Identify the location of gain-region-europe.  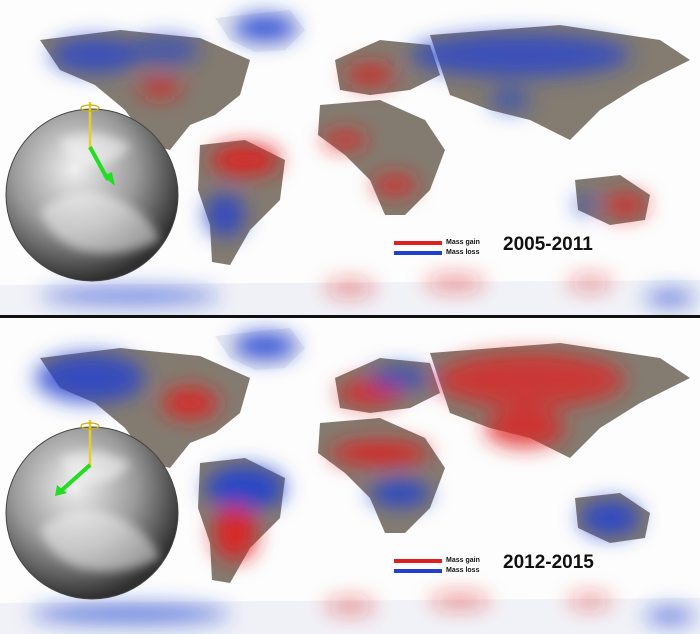
(370, 75).